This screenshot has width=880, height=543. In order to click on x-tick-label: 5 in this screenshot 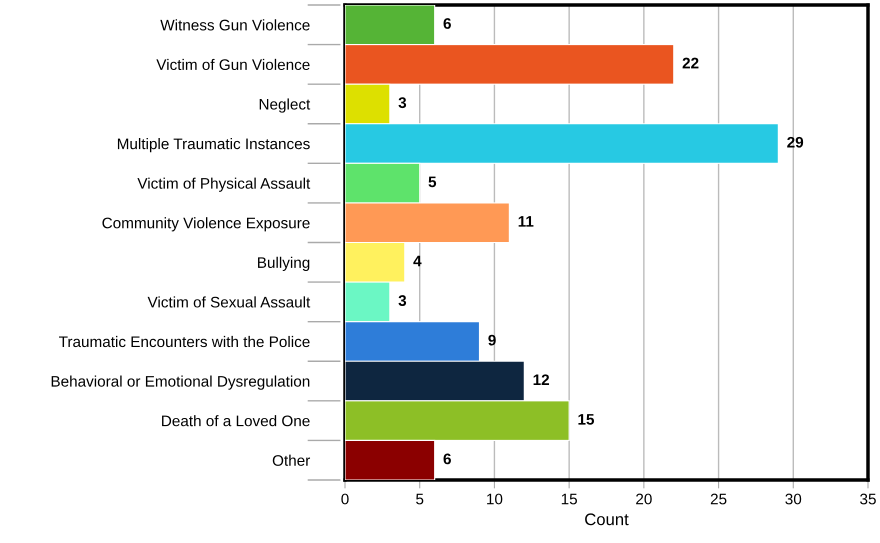, I will do `click(420, 499)`.